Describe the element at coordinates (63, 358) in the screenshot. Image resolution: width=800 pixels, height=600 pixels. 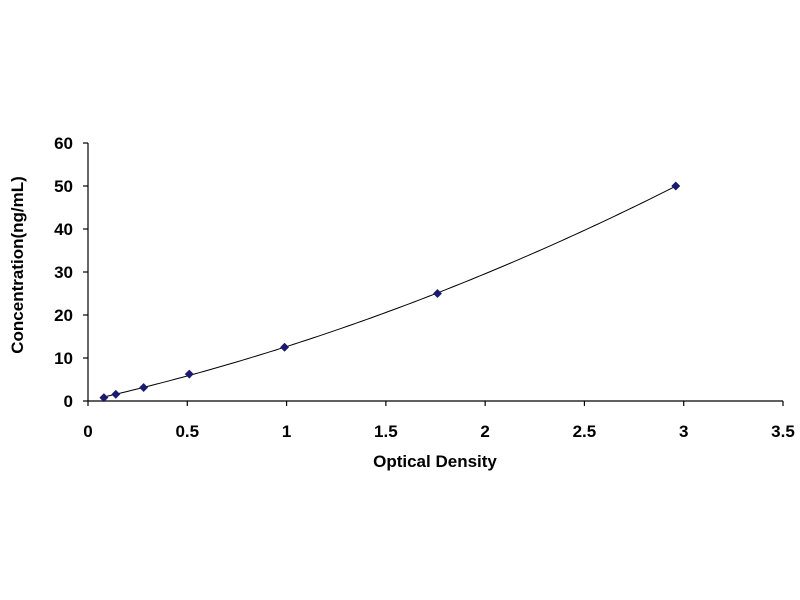
I see `y-tick-label: 10` at that location.